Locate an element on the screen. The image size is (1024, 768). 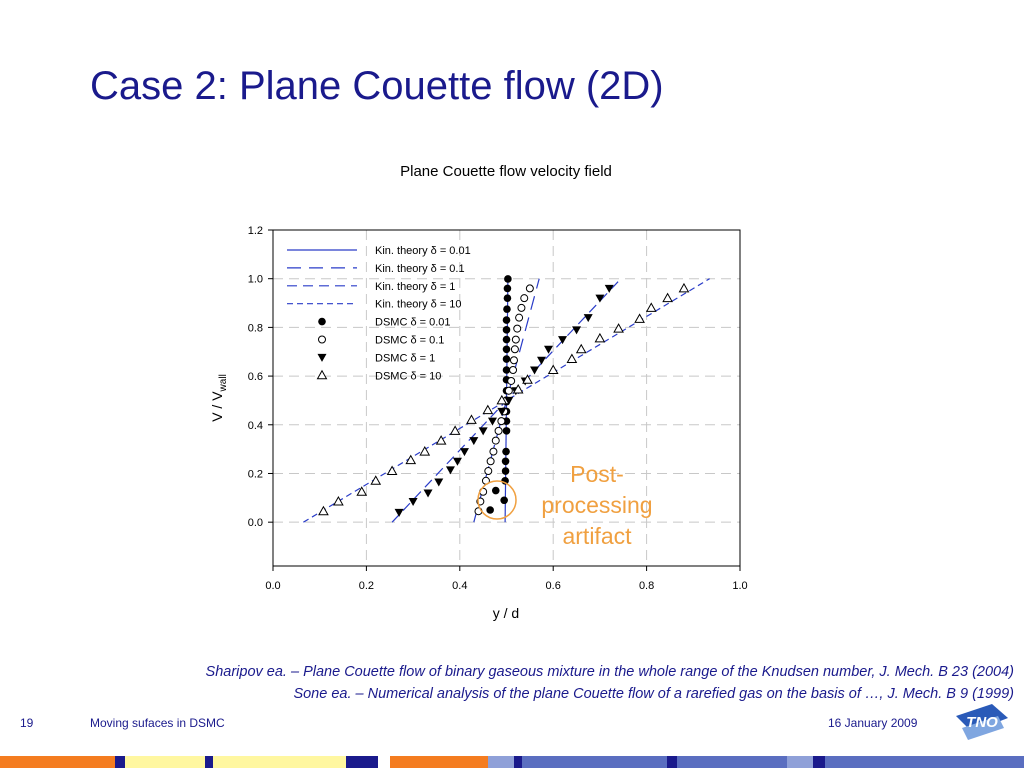
legend-label: DSMC δ = 1 is located at coordinates (405, 358).